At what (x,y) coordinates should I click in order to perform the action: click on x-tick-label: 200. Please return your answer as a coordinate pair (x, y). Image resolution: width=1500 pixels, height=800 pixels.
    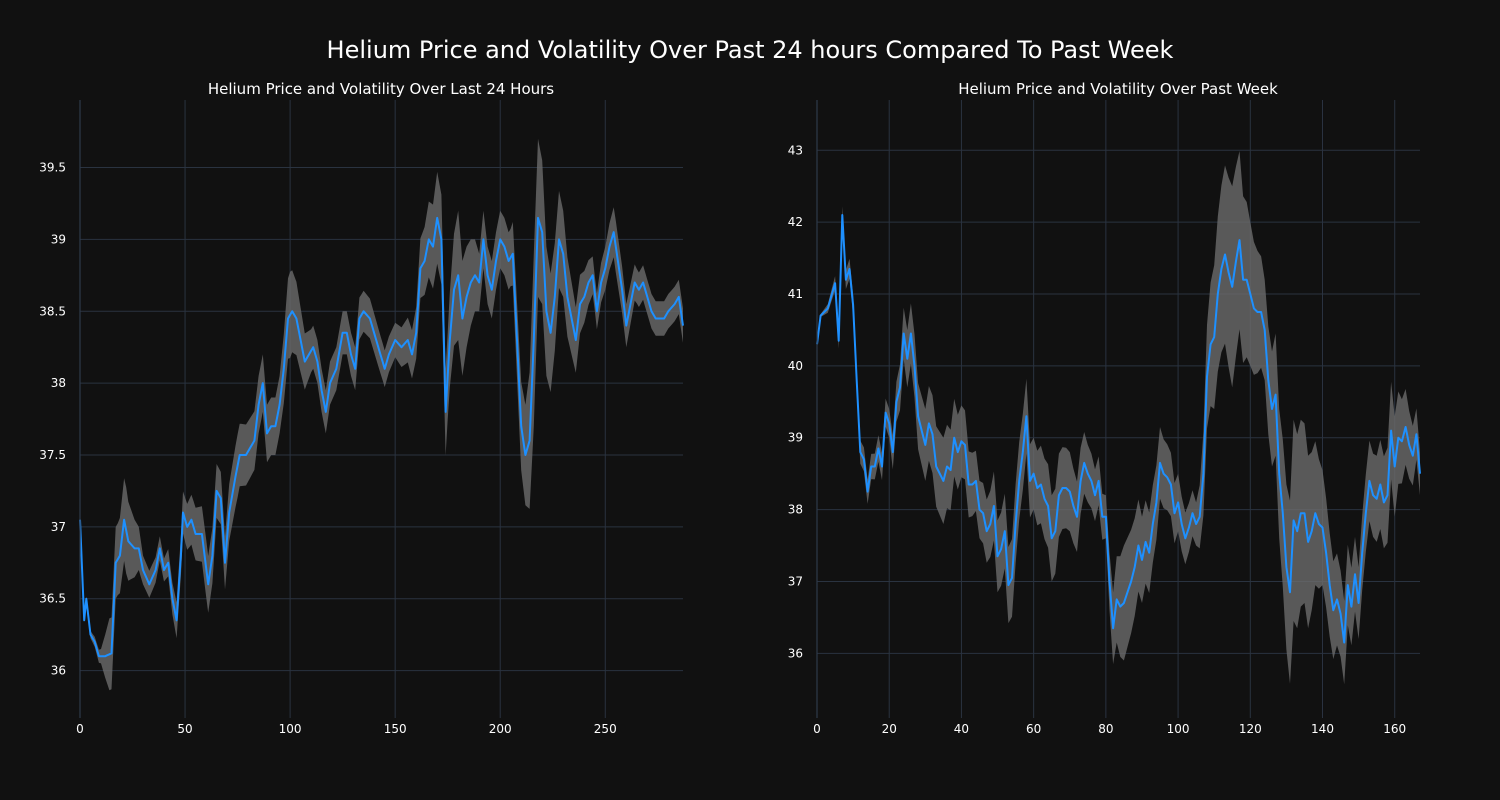
    Looking at the image, I should click on (500, 729).